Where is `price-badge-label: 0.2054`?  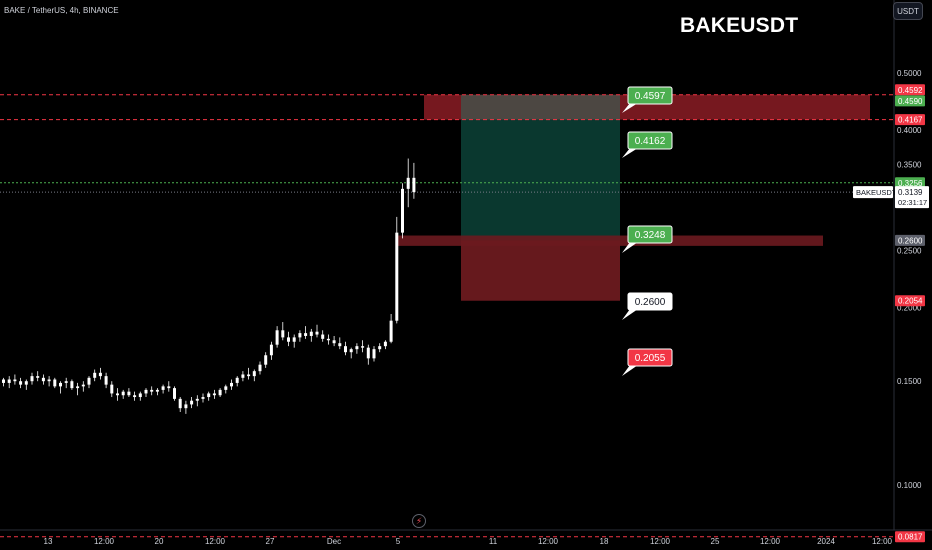
price-badge-label: 0.2054 is located at coordinates (910, 301).